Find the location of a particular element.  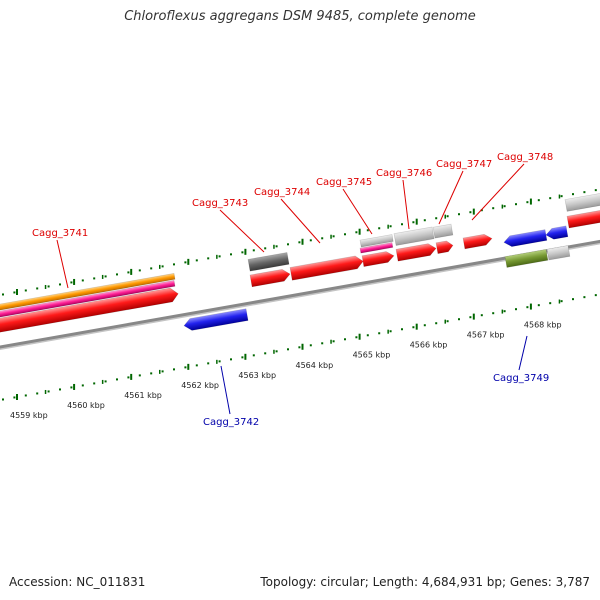

gene-arrow-reverse-small is located at coordinates (557, 232).